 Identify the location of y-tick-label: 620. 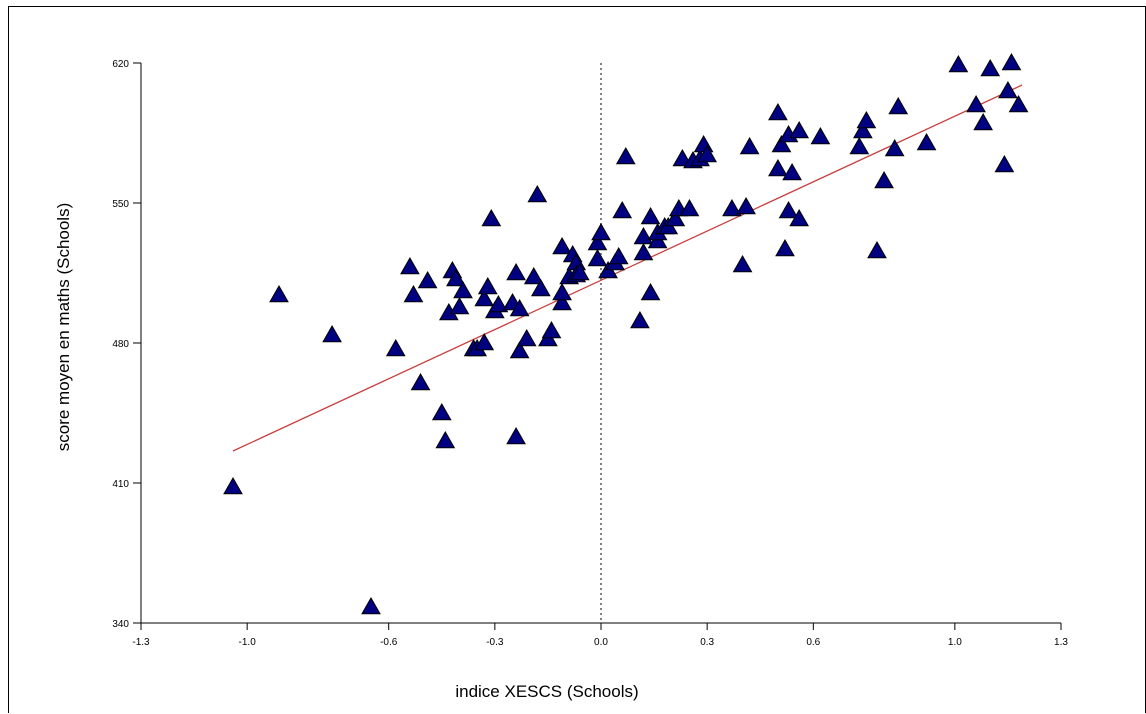
(120, 64).